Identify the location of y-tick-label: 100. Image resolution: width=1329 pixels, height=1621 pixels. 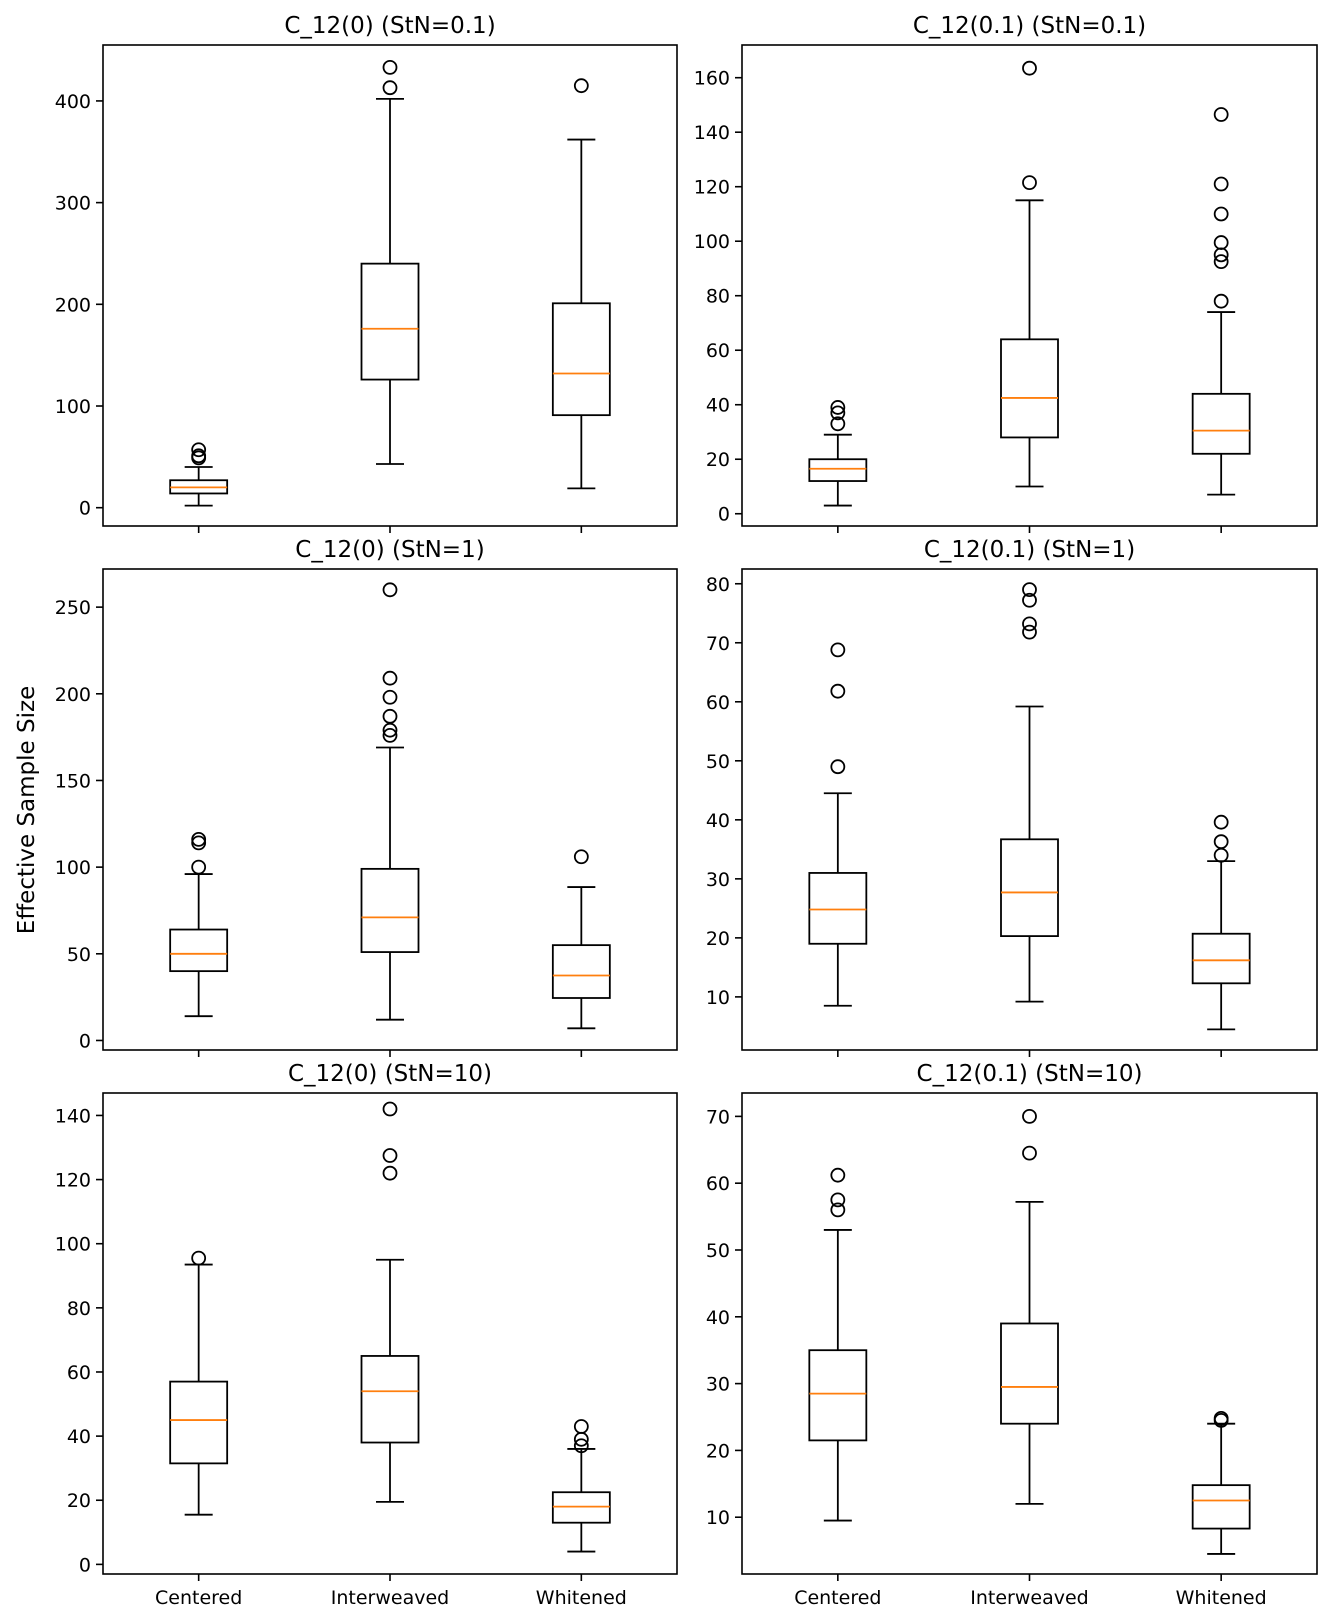
(73, 868).